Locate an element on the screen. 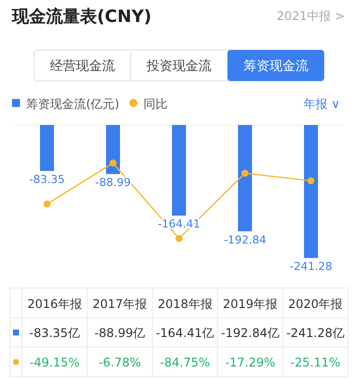 This screenshot has height=379, width=358. x-tick-label: 2020年报 is located at coordinates (315, 304).